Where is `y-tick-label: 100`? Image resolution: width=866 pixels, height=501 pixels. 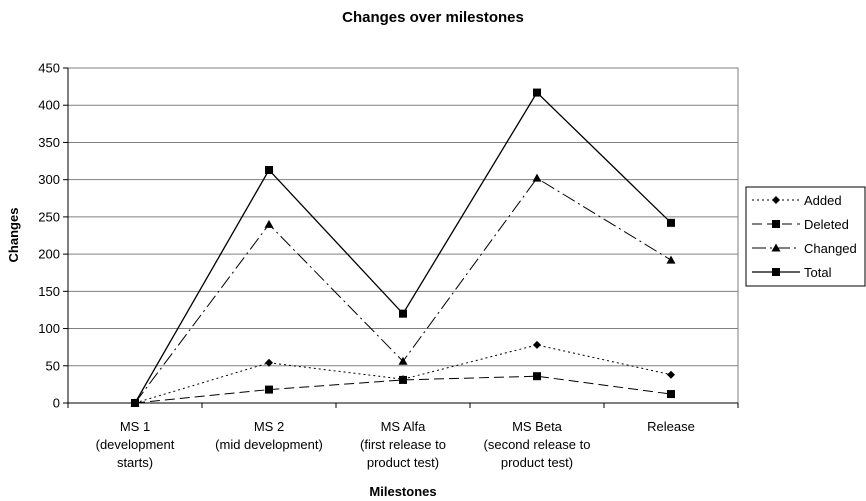
y-tick-label: 100 is located at coordinates (49, 328).